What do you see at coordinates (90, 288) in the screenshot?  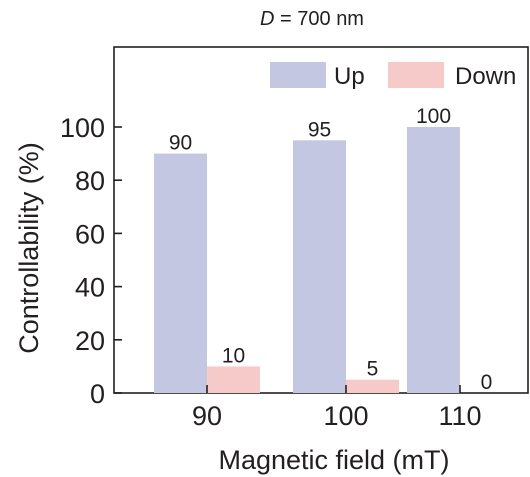 I see `y-tick-label-40: 40` at bounding box center [90, 288].